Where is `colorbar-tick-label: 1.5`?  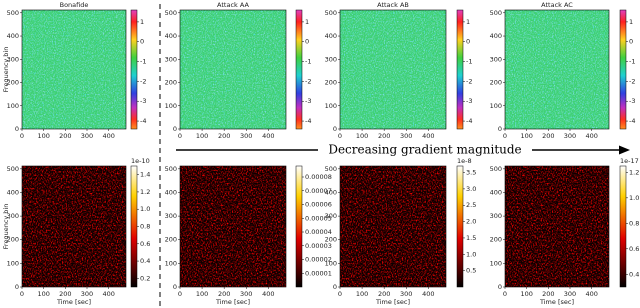
colorbar-tick-label: 1.5 is located at coordinates (471, 238).